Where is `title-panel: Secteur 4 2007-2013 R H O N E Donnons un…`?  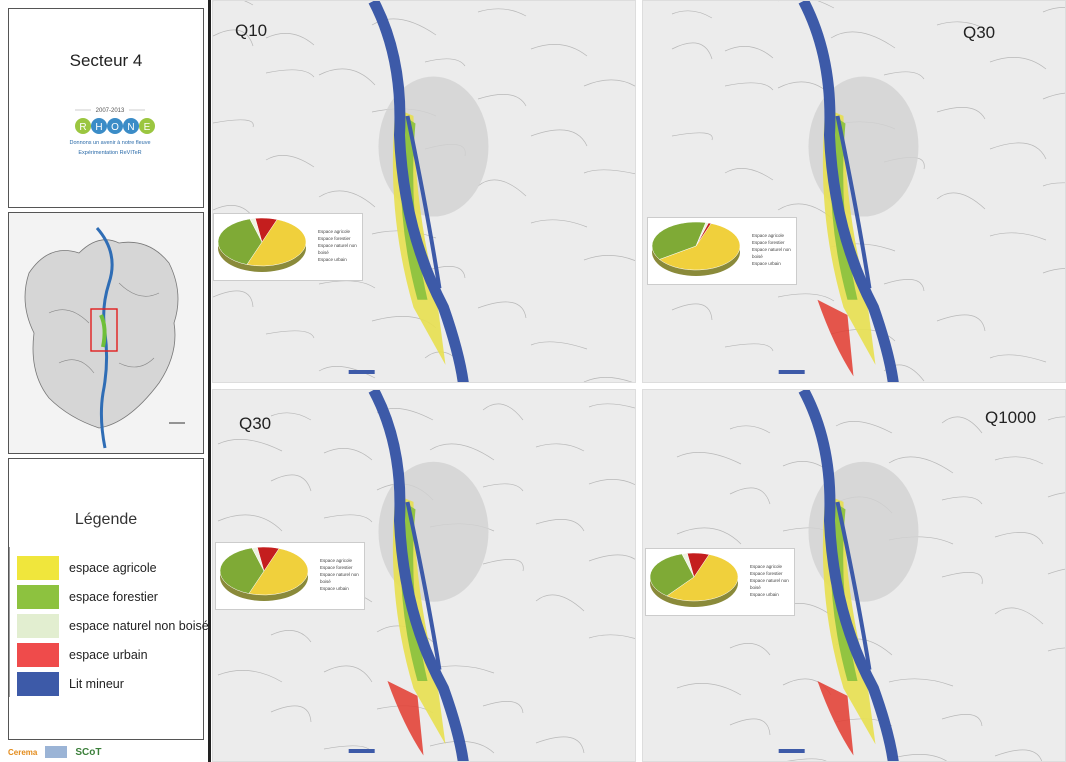
title-panel: Secteur 4 2007-2013 R H O N E Donnons un… is located at coordinates (106, 108).